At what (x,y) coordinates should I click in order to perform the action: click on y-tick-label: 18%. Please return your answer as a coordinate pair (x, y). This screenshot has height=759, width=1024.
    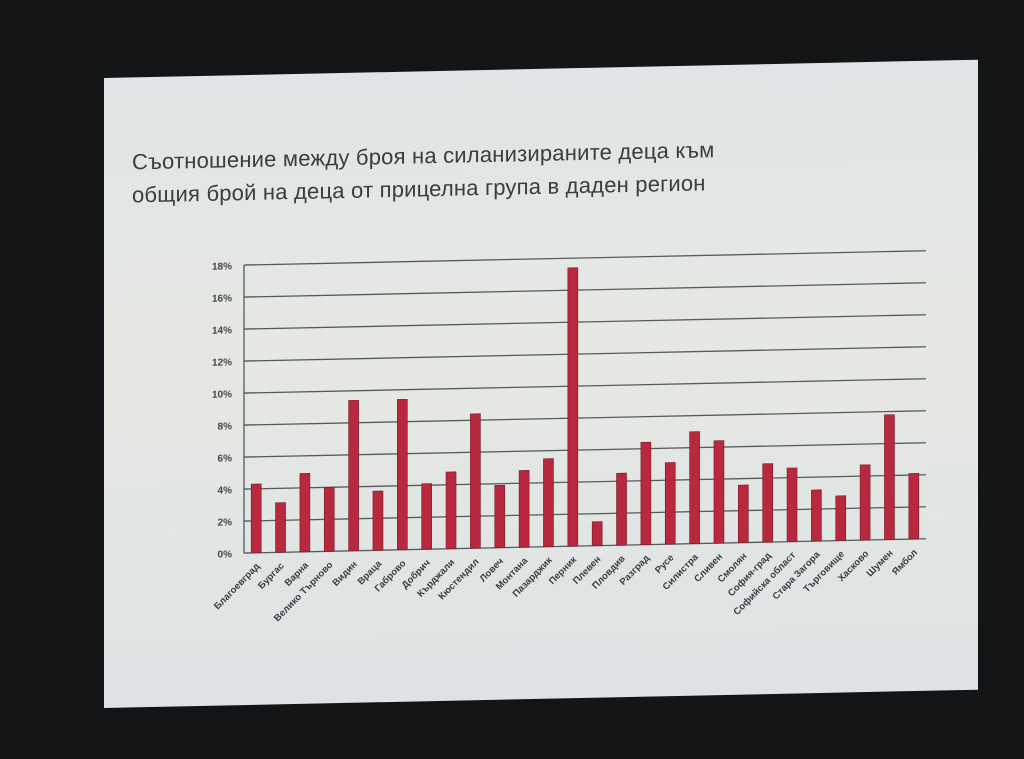
    Looking at the image, I should click on (222, 266).